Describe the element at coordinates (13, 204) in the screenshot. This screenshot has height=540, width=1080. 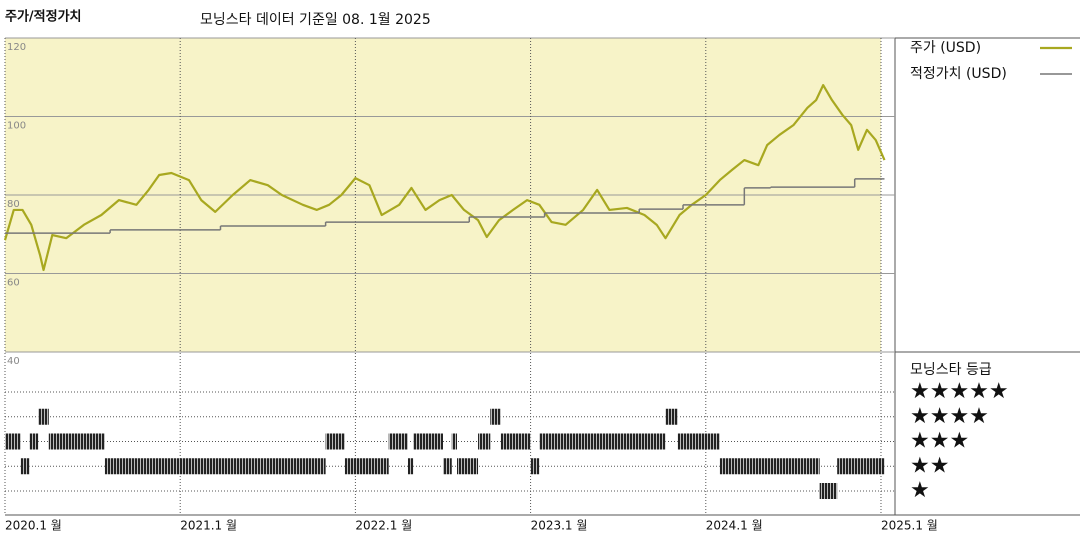
I see `y-tick-label: 80` at that location.